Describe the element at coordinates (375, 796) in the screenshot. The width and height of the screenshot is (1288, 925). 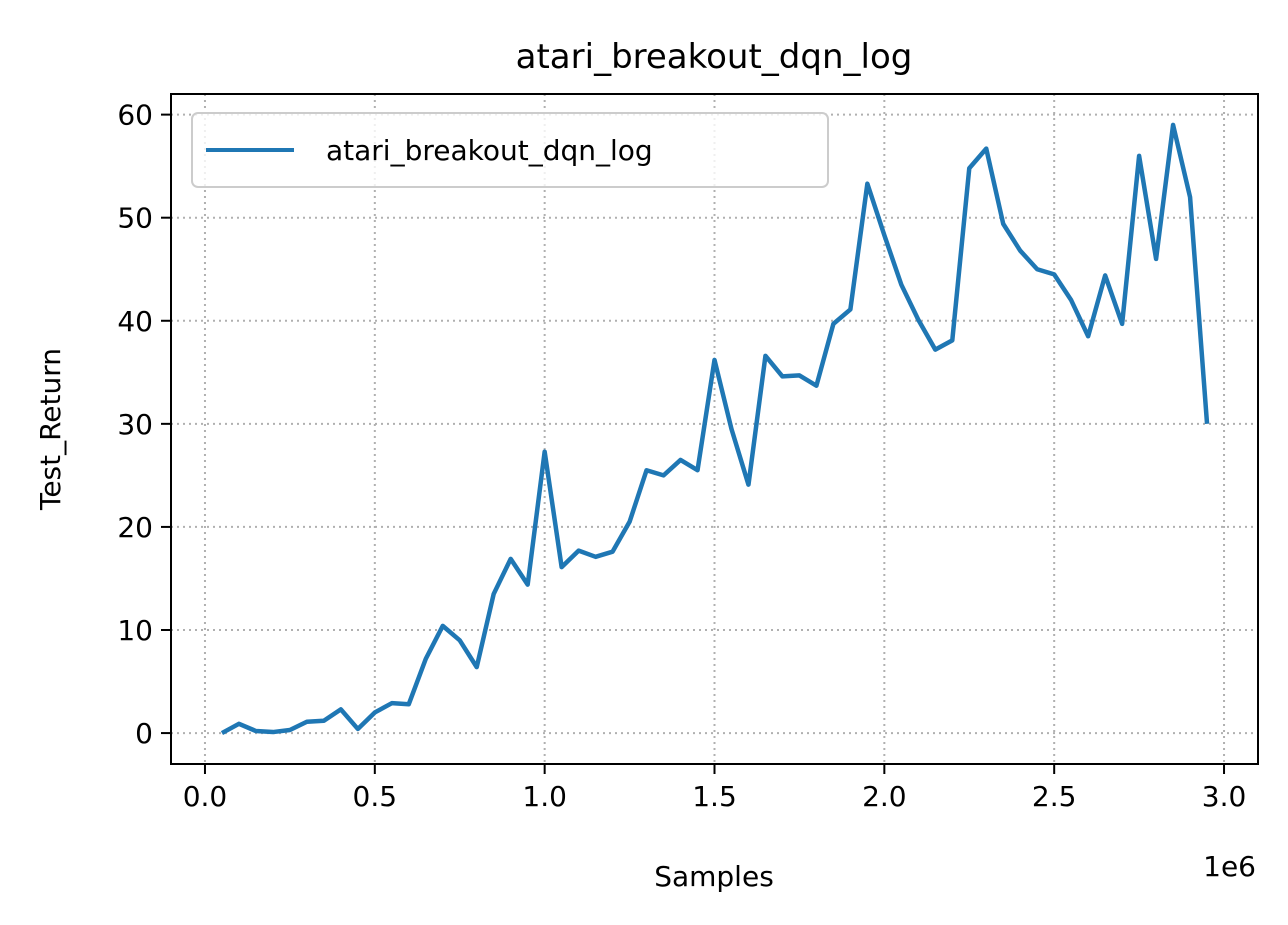
I see `x-tick-label: 0.5` at that location.